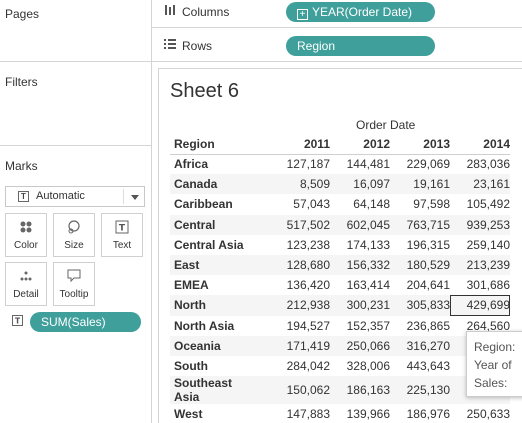  What do you see at coordinates (214, 224) in the screenshot?
I see `region-label: Central` at bounding box center [214, 224].